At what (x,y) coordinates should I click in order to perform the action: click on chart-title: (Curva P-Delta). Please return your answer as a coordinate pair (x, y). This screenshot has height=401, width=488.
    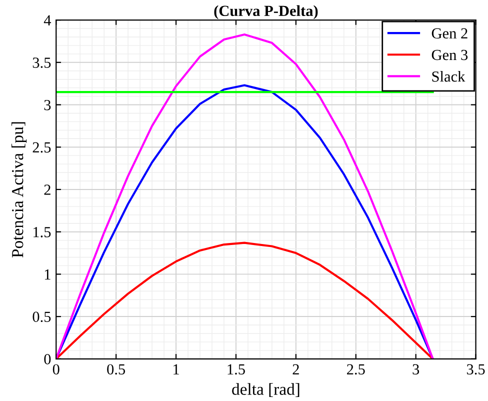
    Looking at the image, I should click on (266, 12).